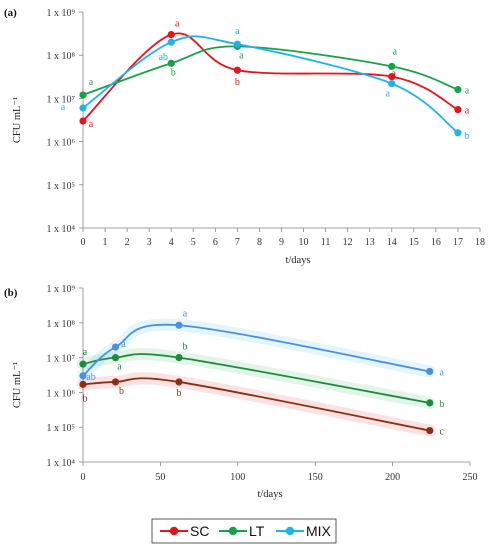 This screenshot has height=550, width=488. What do you see at coordinates (281, 242) in the screenshot?
I see `x-tick-label: 9` at bounding box center [281, 242].